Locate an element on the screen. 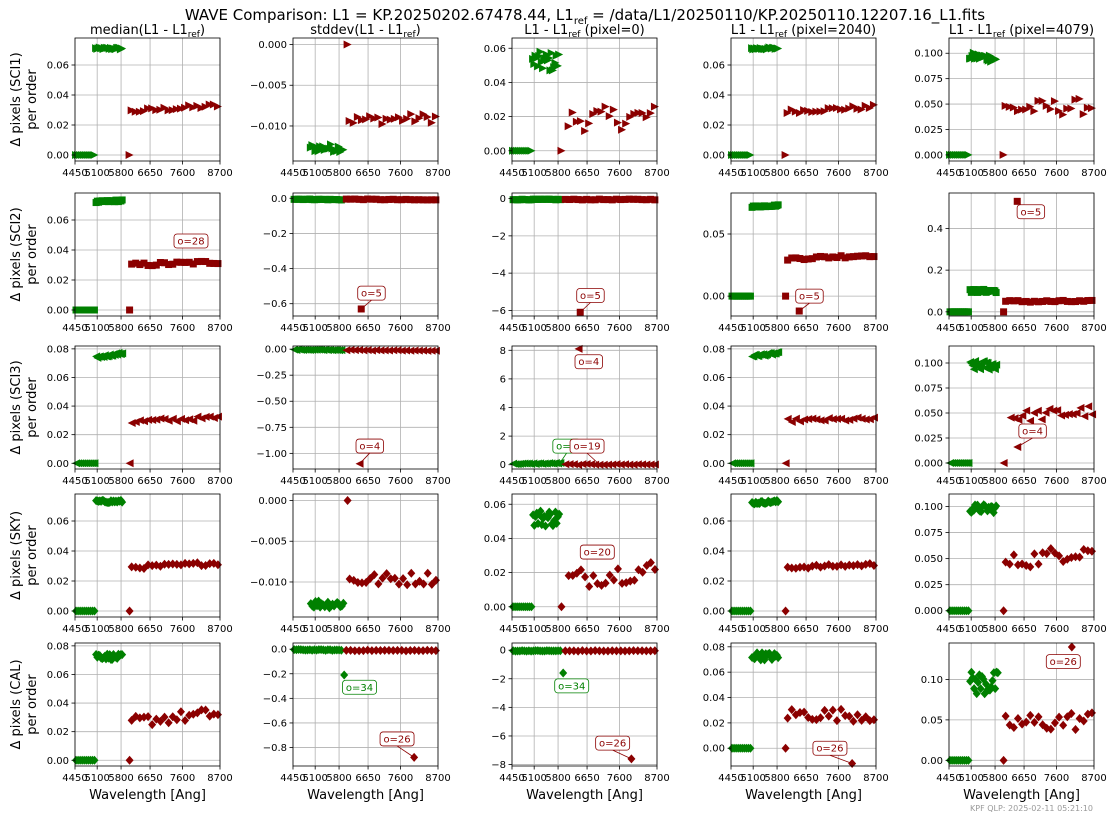  y-tick-label: 0.075 is located at coordinates (928, 79).